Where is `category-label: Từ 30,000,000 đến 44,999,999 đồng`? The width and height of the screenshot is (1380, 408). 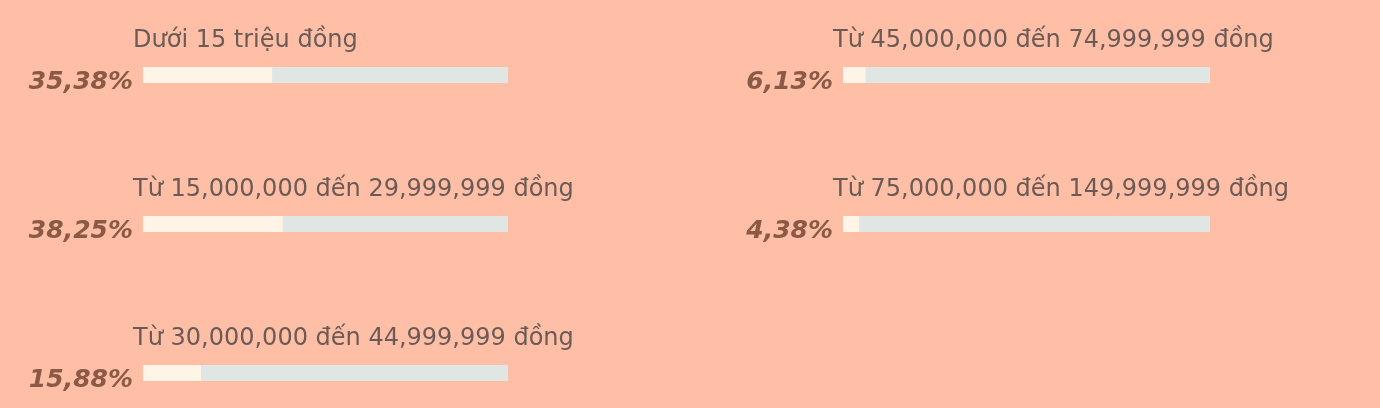 category-label: Từ 30,000,000 đến 44,999,999 đồng is located at coordinates (353, 337).